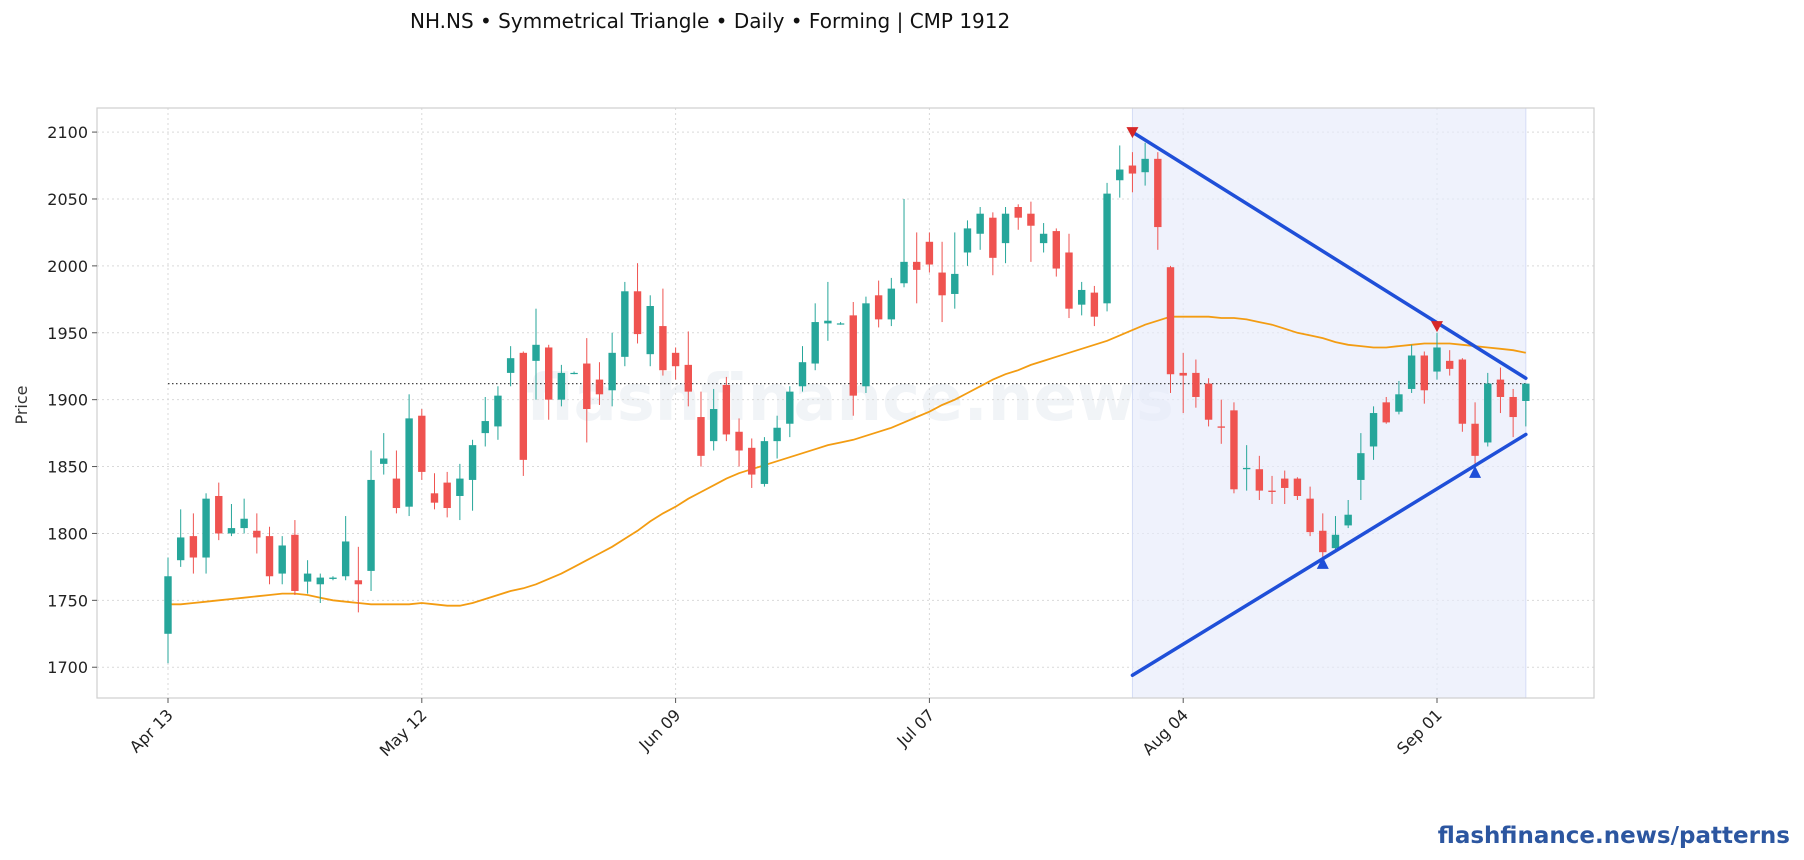 This screenshot has width=1804, height=860. What do you see at coordinates (915, 728) in the screenshot?
I see `x-tick-label: Jul 07` at bounding box center [915, 728].